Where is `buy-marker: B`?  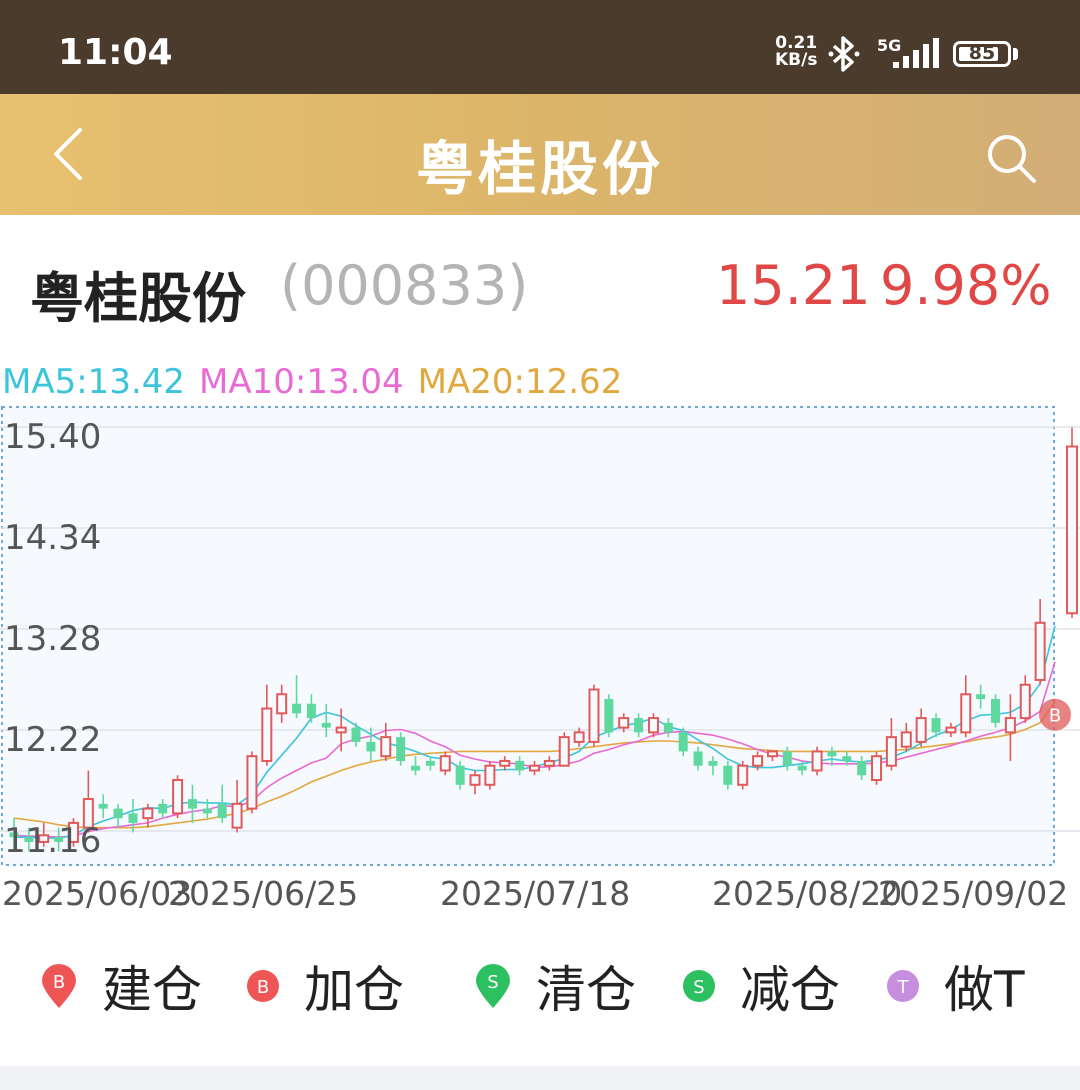
buy-marker: B is located at coordinates (1055, 714).